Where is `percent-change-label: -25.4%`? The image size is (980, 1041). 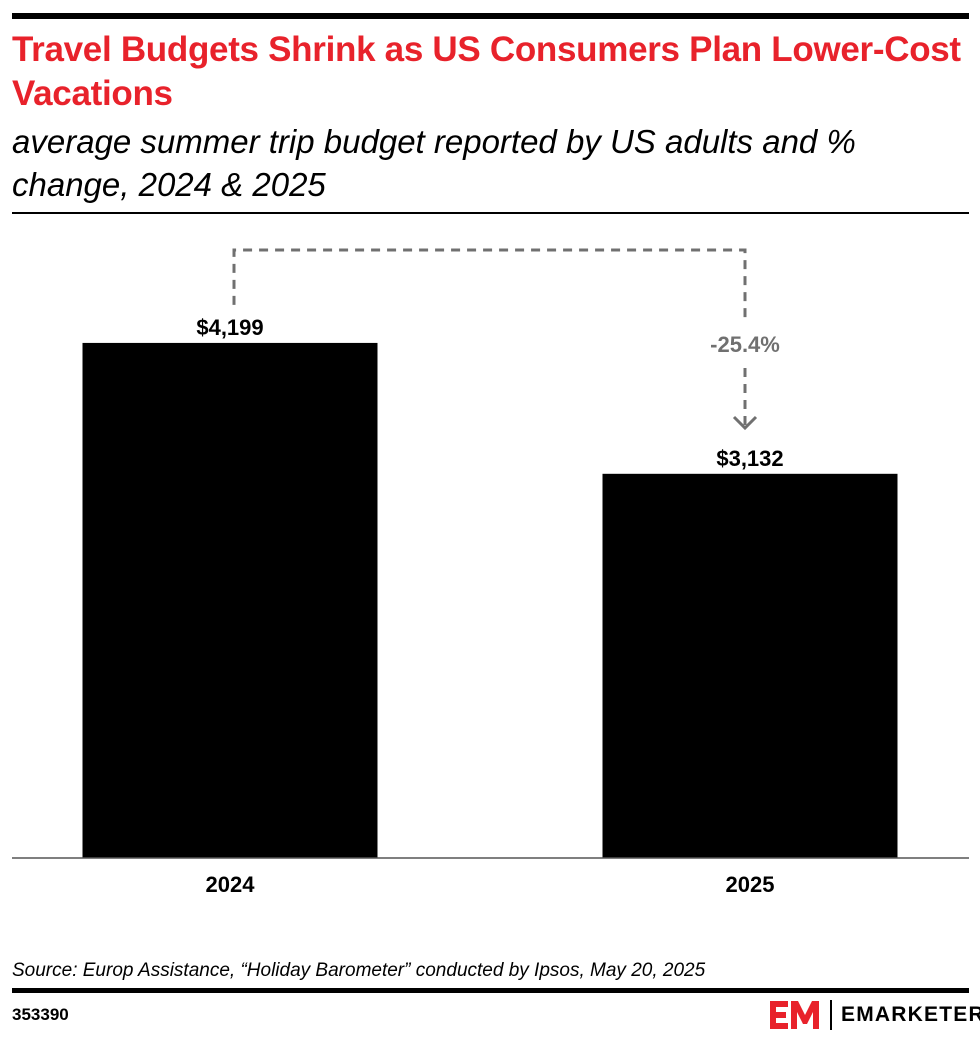
percent-change-label: -25.4% is located at coordinates (745, 344).